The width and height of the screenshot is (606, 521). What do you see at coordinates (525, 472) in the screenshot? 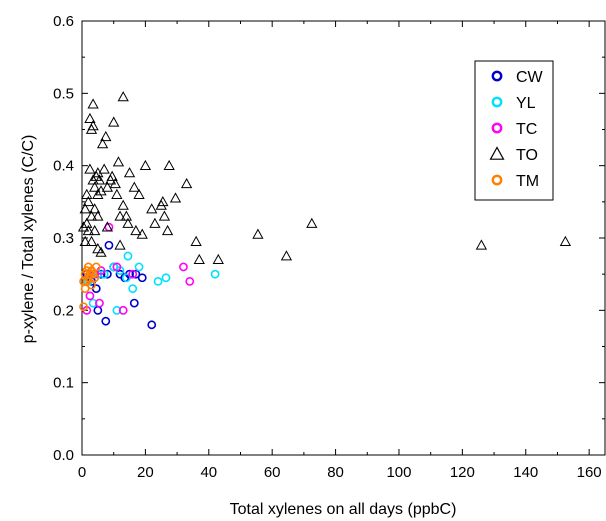
I see `x-tick-label: 140` at bounding box center [525, 472].